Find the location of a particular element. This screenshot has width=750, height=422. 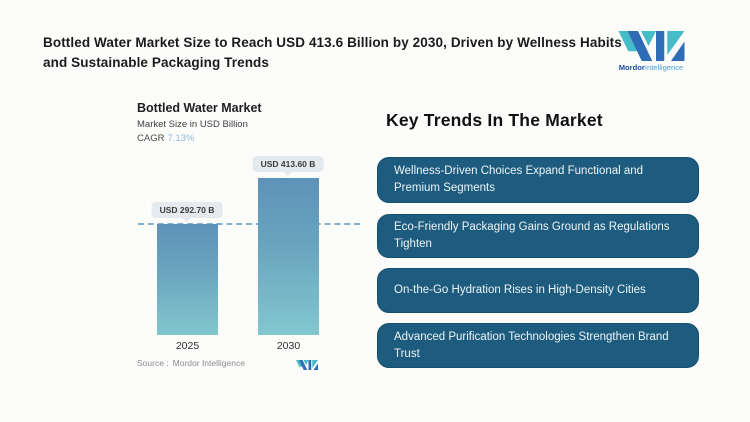

axis-label-2025: 2025 is located at coordinates (187, 346).